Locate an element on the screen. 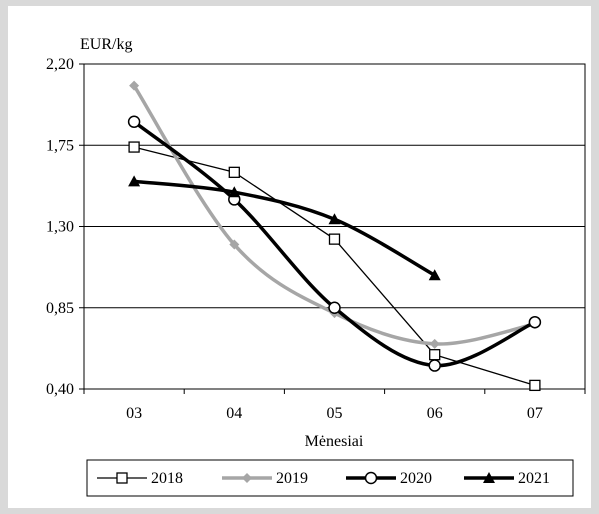 This screenshot has width=599, height=514. legend-label: 2018 is located at coordinates (167, 478).